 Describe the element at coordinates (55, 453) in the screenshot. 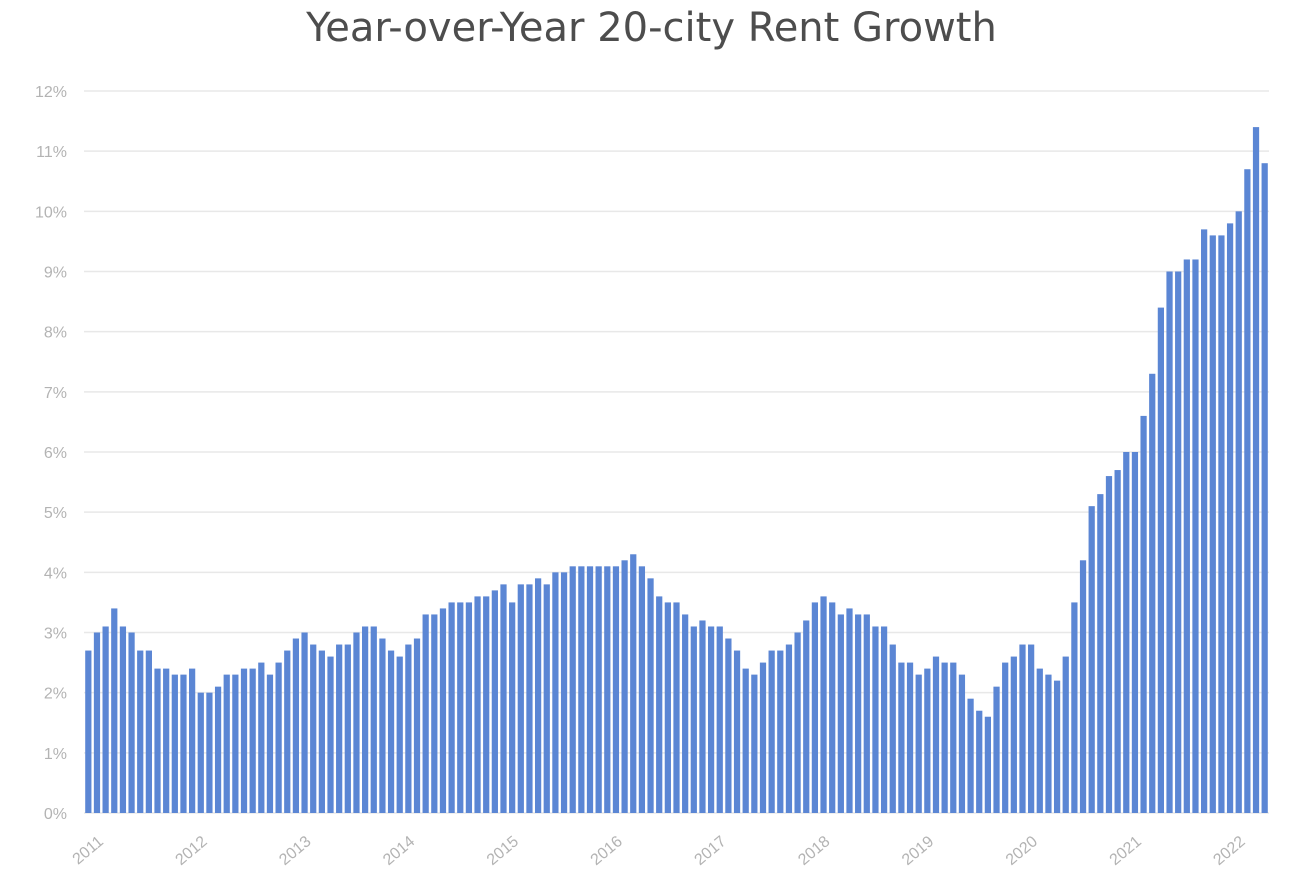

I see `y-tick-label: 6%` at that location.